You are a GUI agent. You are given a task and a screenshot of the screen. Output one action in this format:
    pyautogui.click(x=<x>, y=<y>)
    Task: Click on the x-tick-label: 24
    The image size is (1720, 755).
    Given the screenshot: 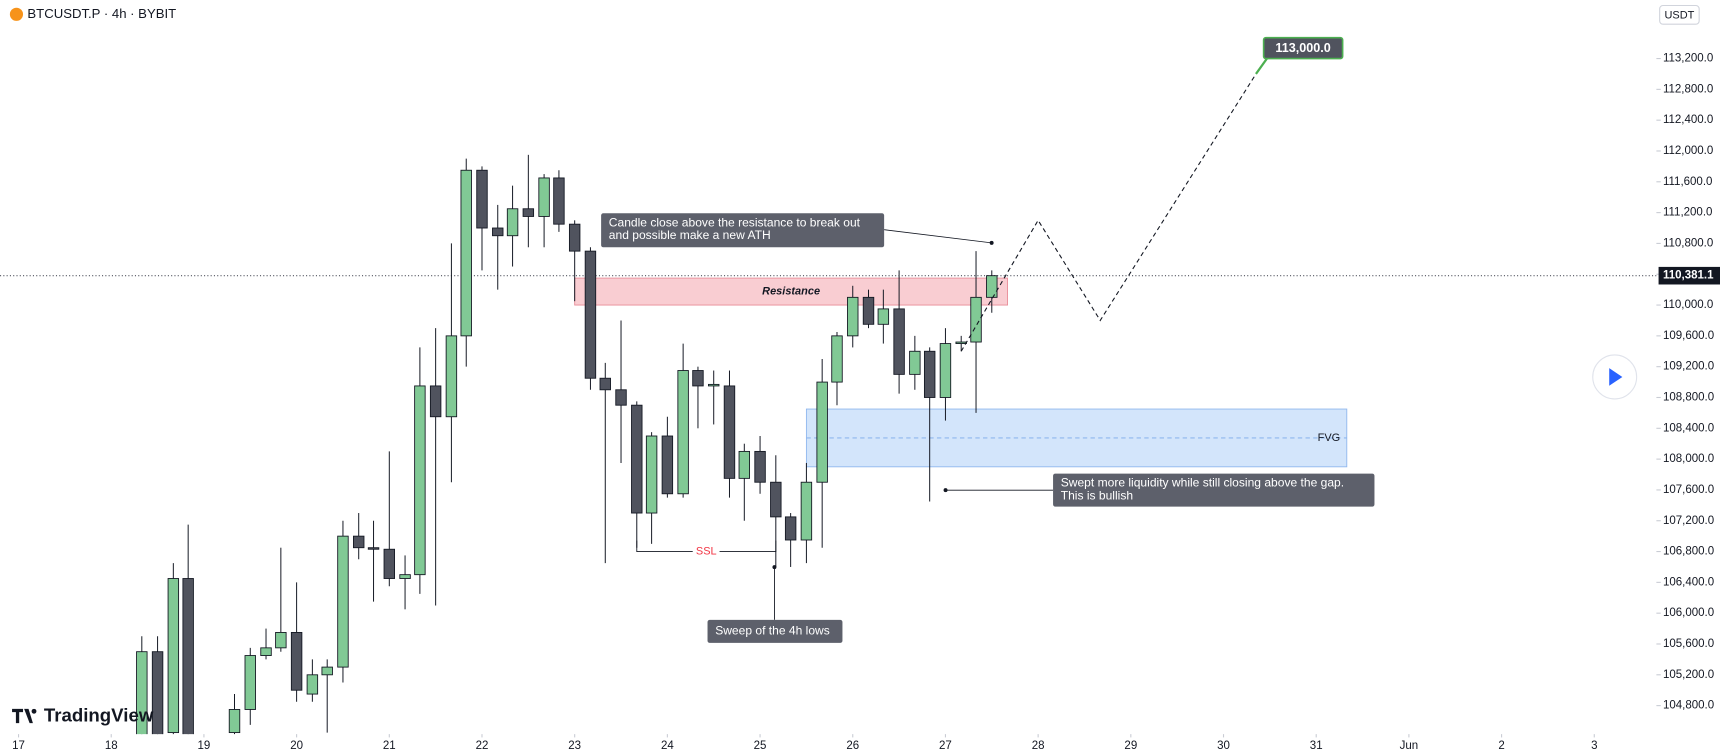 What is the action you would take?
    pyautogui.click(x=667, y=746)
    